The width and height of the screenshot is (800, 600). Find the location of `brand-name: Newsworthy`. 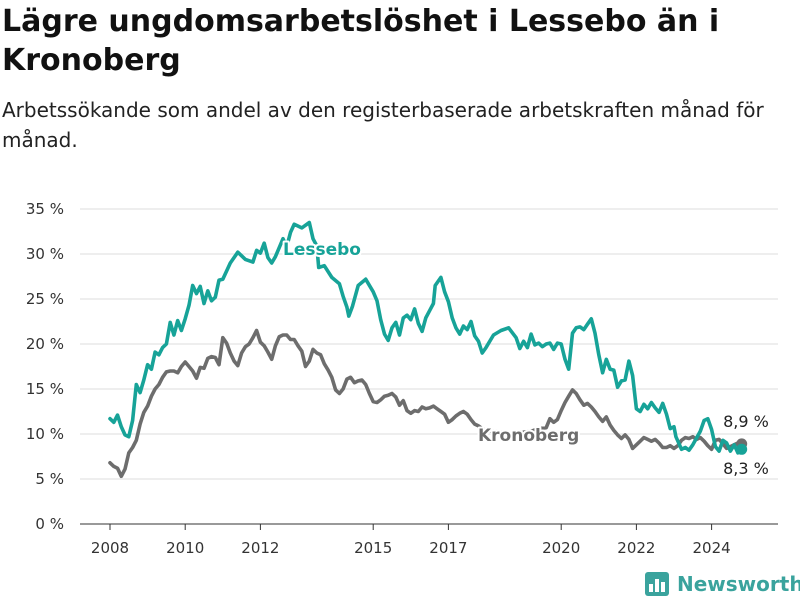

brand-name: Newsworthy is located at coordinates (738, 584).